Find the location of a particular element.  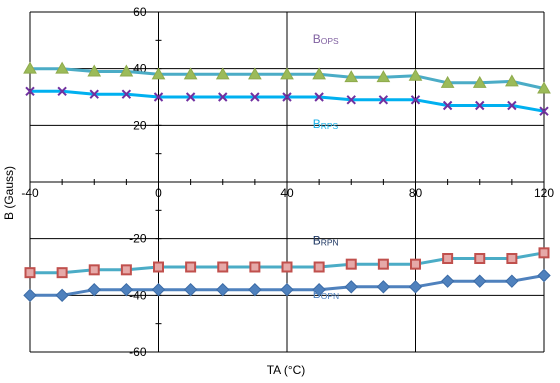

x-tick-label: 80 is located at coordinates (416, 193).